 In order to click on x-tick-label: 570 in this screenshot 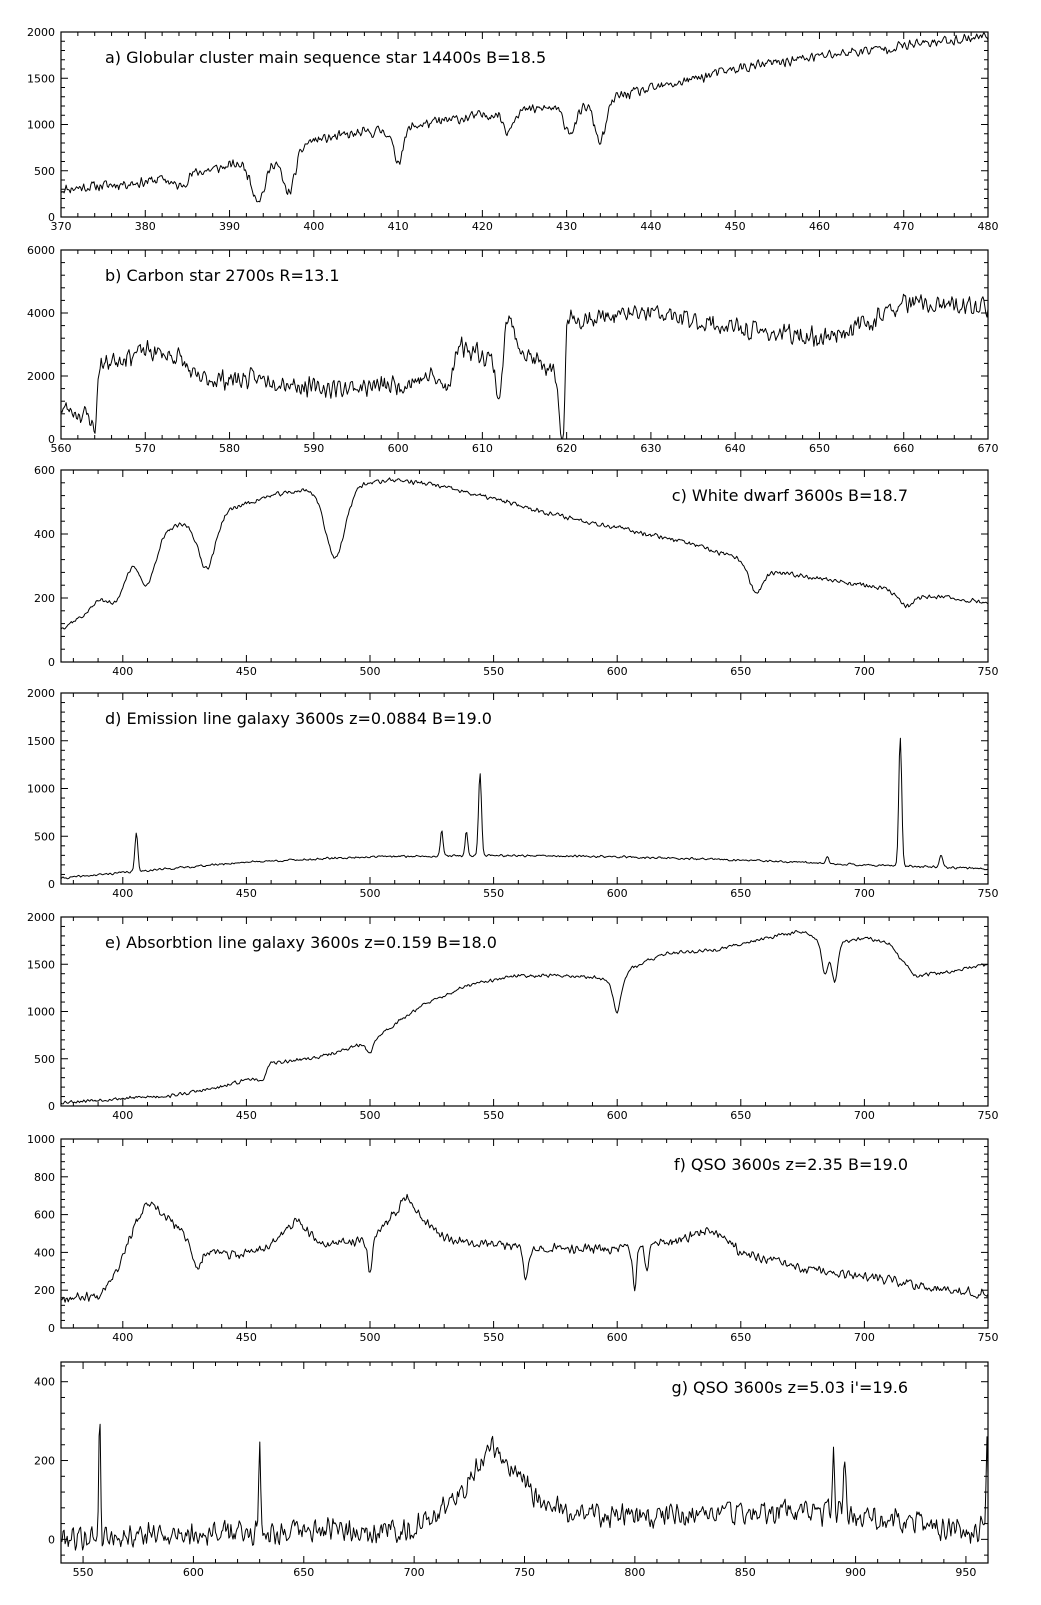, I will do `click(145, 448)`.